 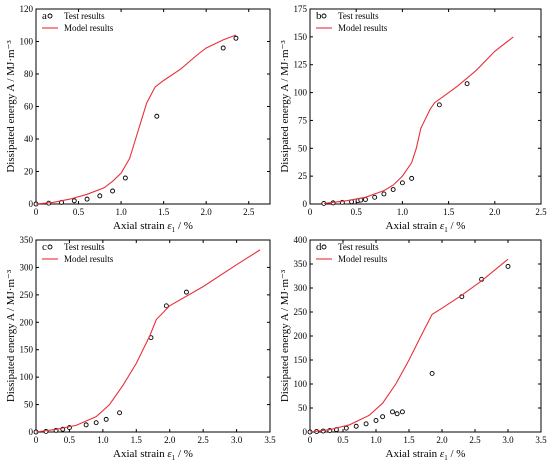 I want to click on y-tick-label: 75, so click(x=303, y=120).